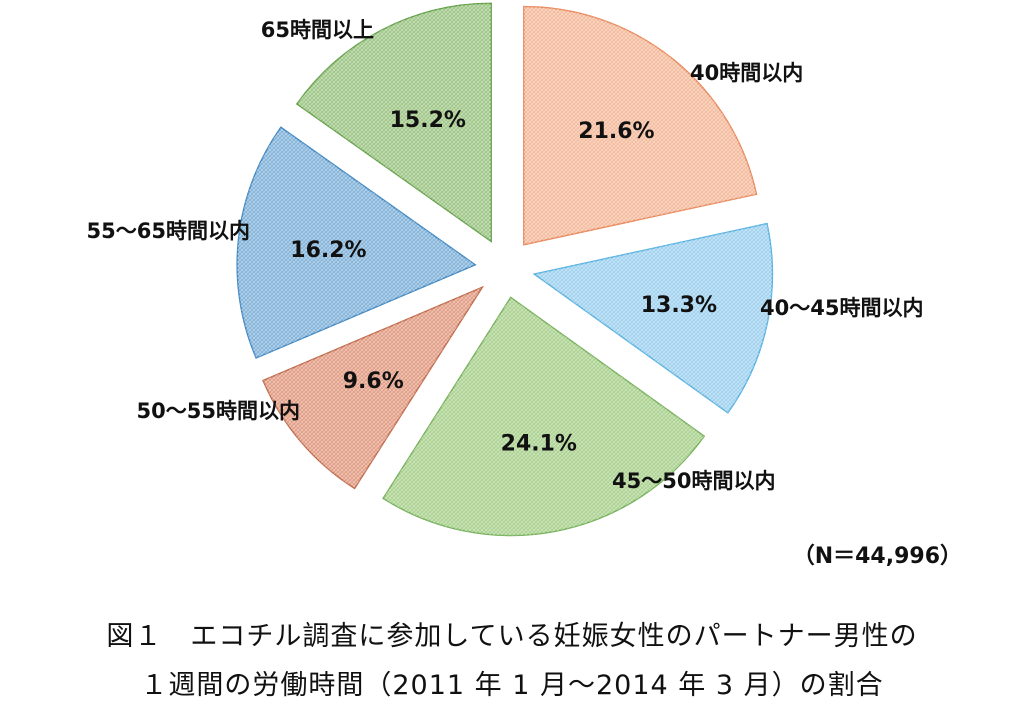 The image size is (1024, 714). Describe the element at coordinates (539, 443) in the screenshot. I see `slice-value-label: 24.1%` at that location.